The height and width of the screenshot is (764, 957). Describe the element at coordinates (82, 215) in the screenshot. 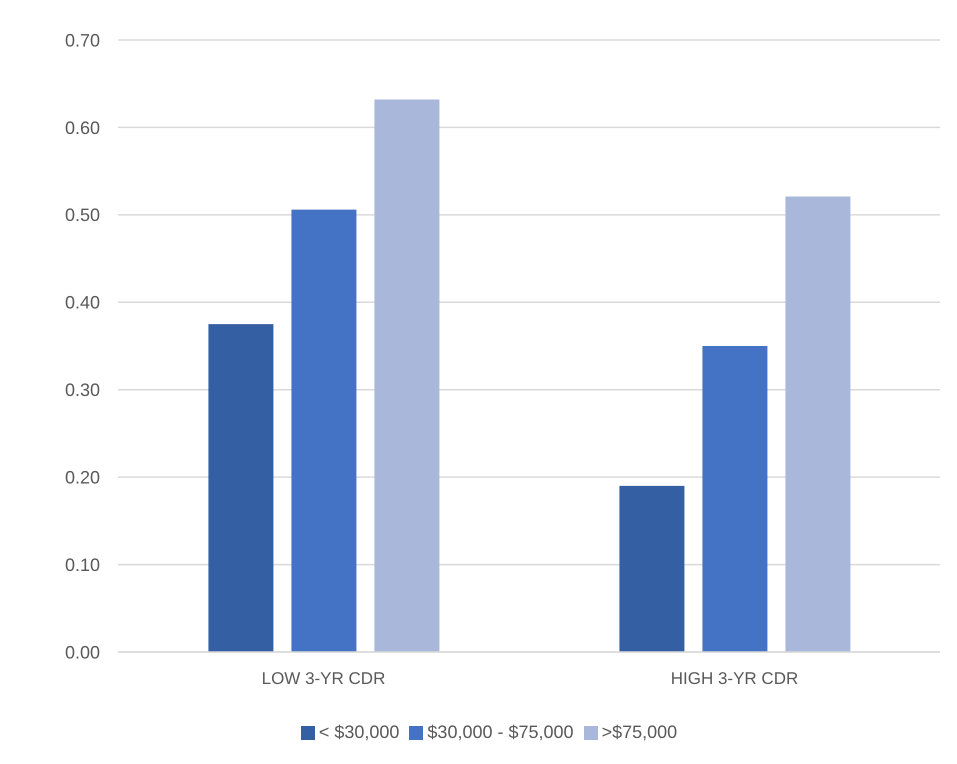

I see `y-tick-label: 0.50` at that location.